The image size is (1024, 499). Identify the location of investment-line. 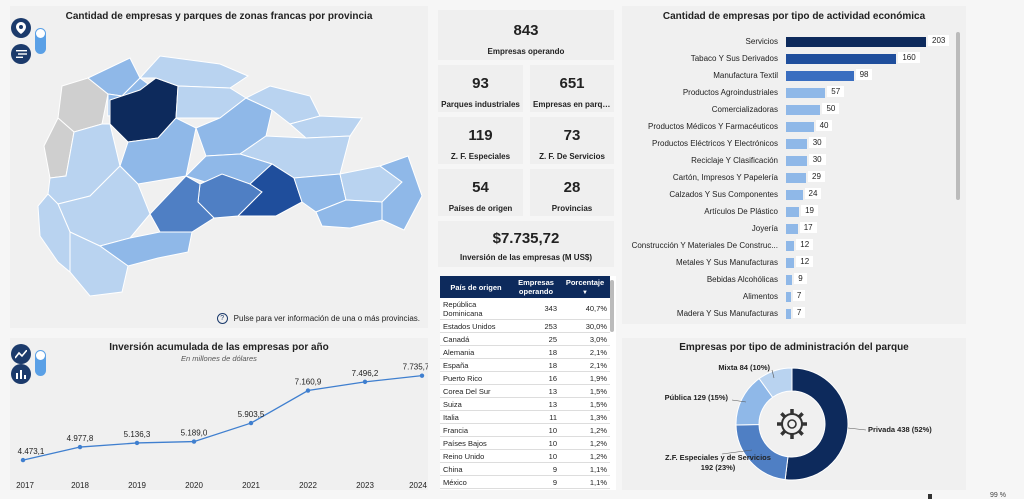
(222, 418).